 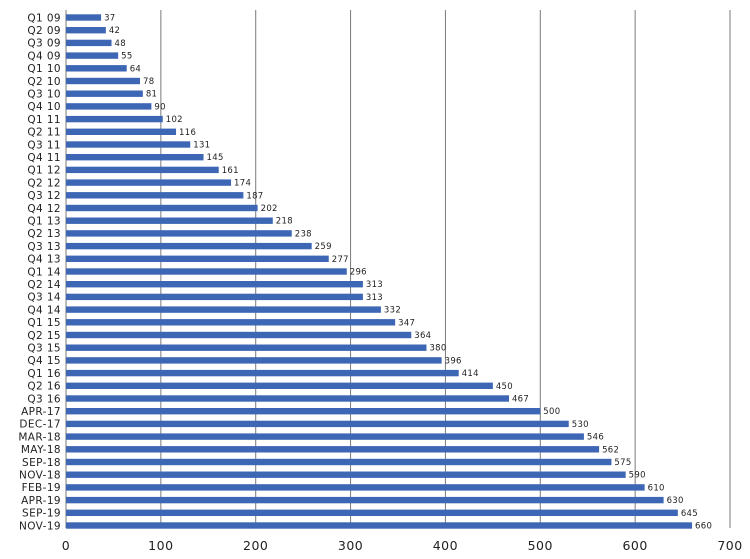 I want to click on bar-value-label: 55, so click(x=126, y=57).